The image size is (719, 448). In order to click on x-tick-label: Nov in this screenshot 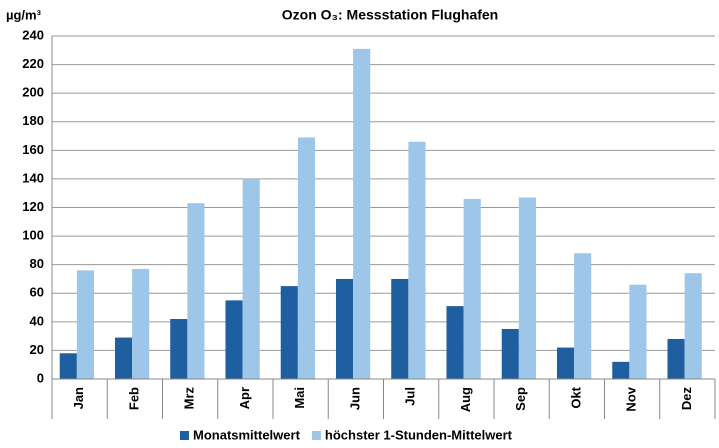, I will do `click(631, 398)`.